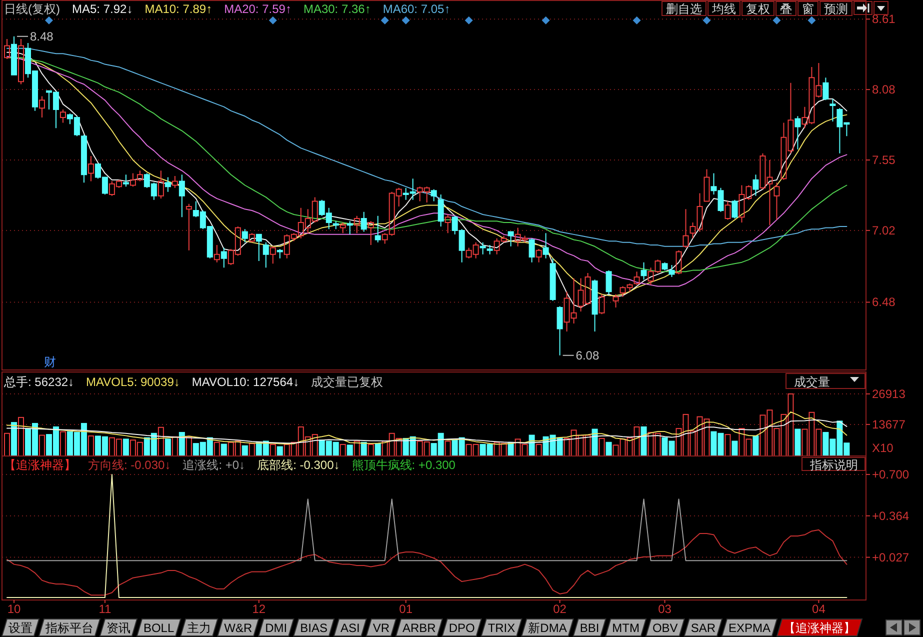 The width and height of the screenshot is (923, 637). What do you see at coordinates (40, 465) in the screenshot?
I see `chart-title: 【追涨神器】` at bounding box center [40, 465].